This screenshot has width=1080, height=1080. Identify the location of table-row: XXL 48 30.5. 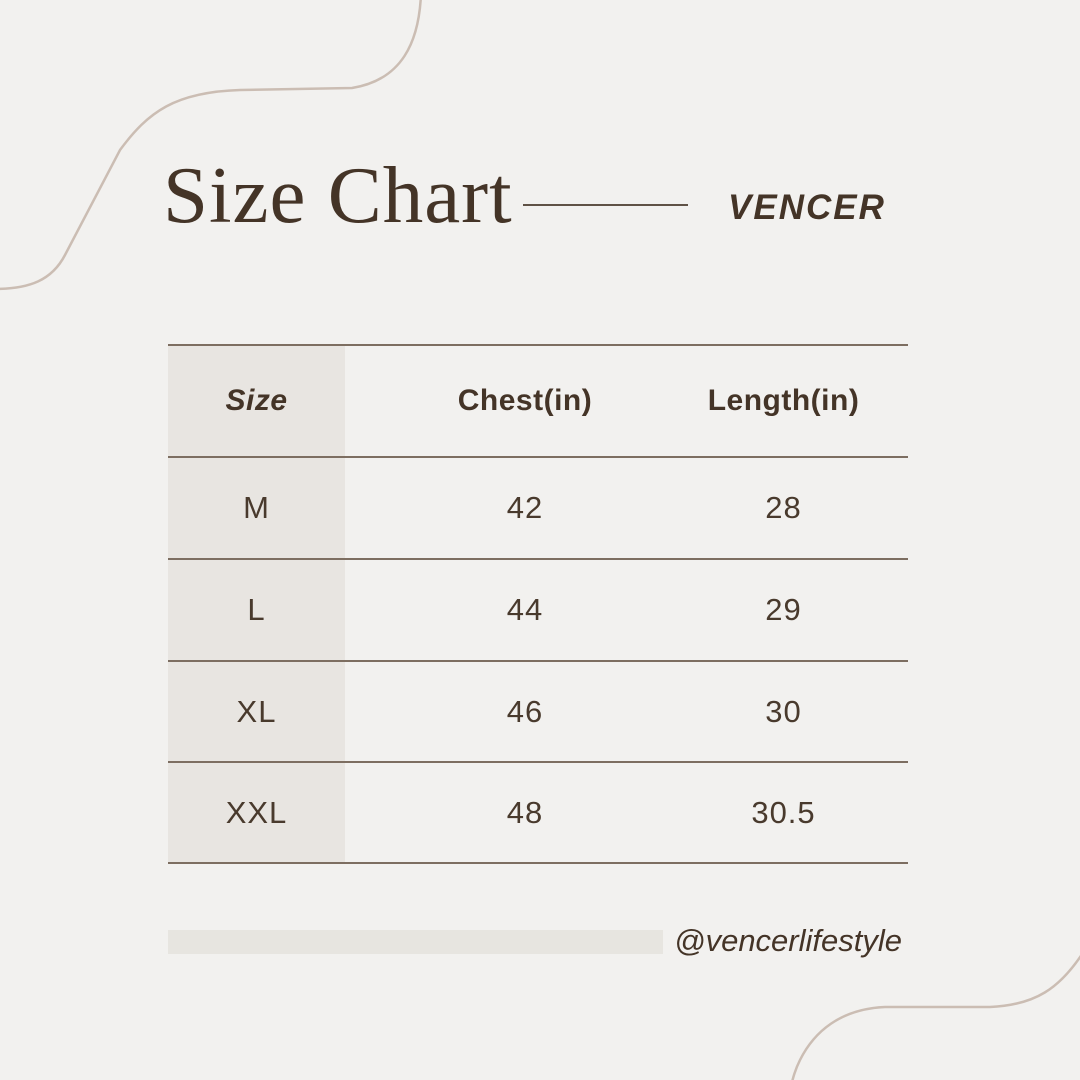
(538, 813).